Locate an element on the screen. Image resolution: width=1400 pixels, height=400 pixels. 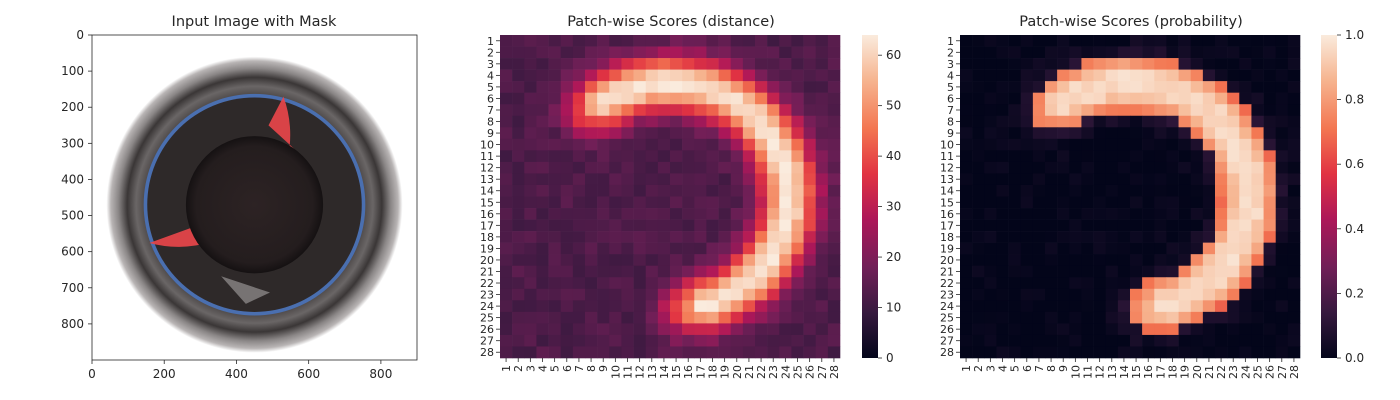
row-tick-label: 14 is located at coordinates (487, 191).